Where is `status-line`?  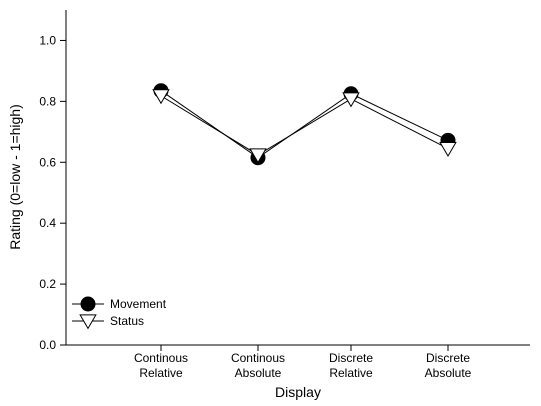 status-line is located at coordinates (304, 125).